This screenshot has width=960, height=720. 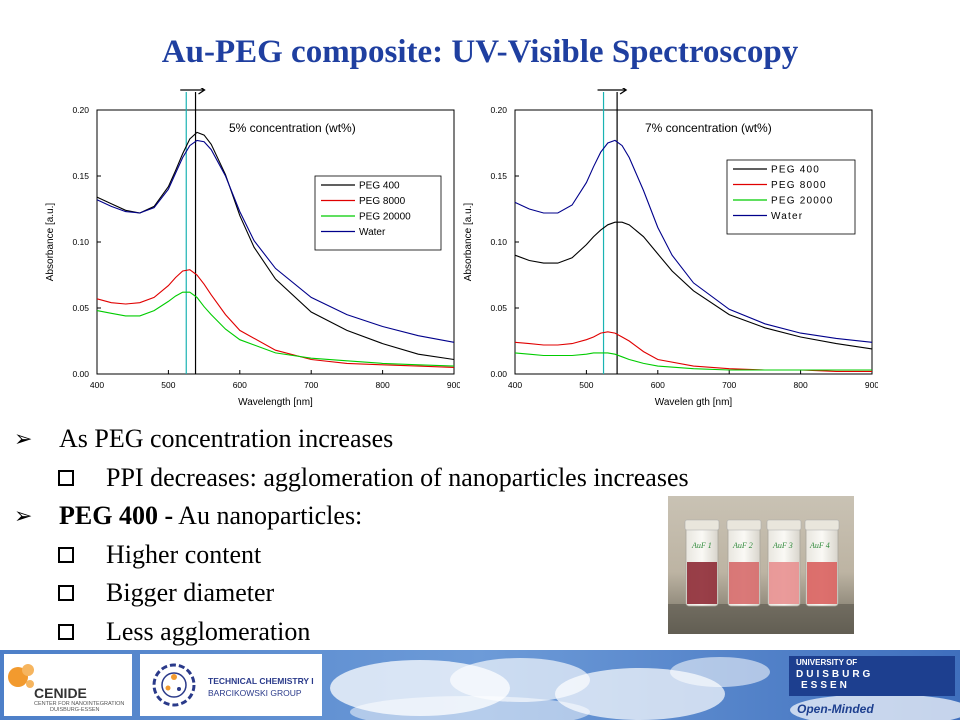 What do you see at coordinates (835, 709) in the screenshot?
I see `ude-slogan: Open-Minded` at bounding box center [835, 709].